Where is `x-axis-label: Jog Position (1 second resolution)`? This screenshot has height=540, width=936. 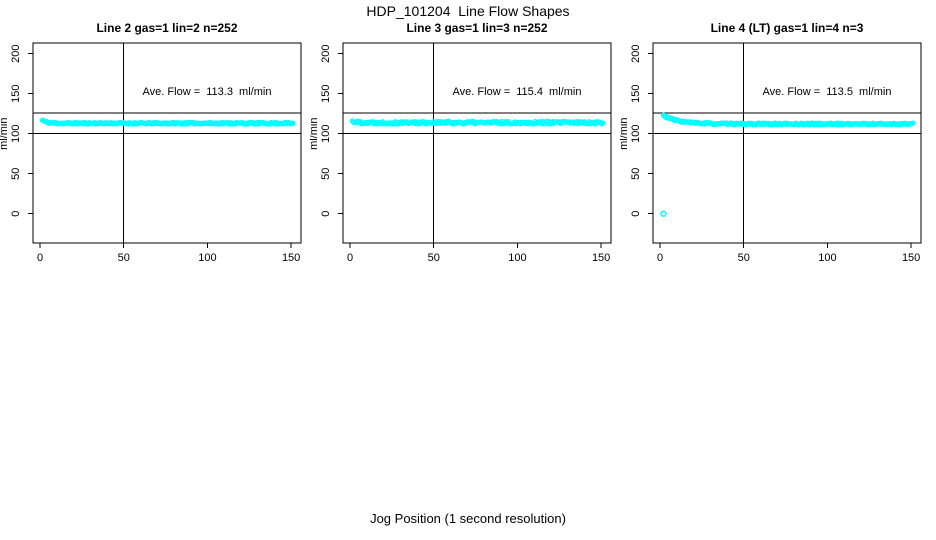 x-axis-label: Jog Position (1 second resolution) is located at coordinates (468, 518).